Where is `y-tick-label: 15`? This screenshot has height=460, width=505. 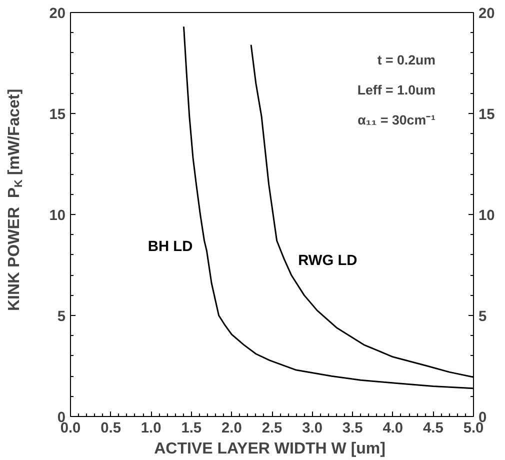
y-tick-label: 15 is located at coordinates (57, 115).